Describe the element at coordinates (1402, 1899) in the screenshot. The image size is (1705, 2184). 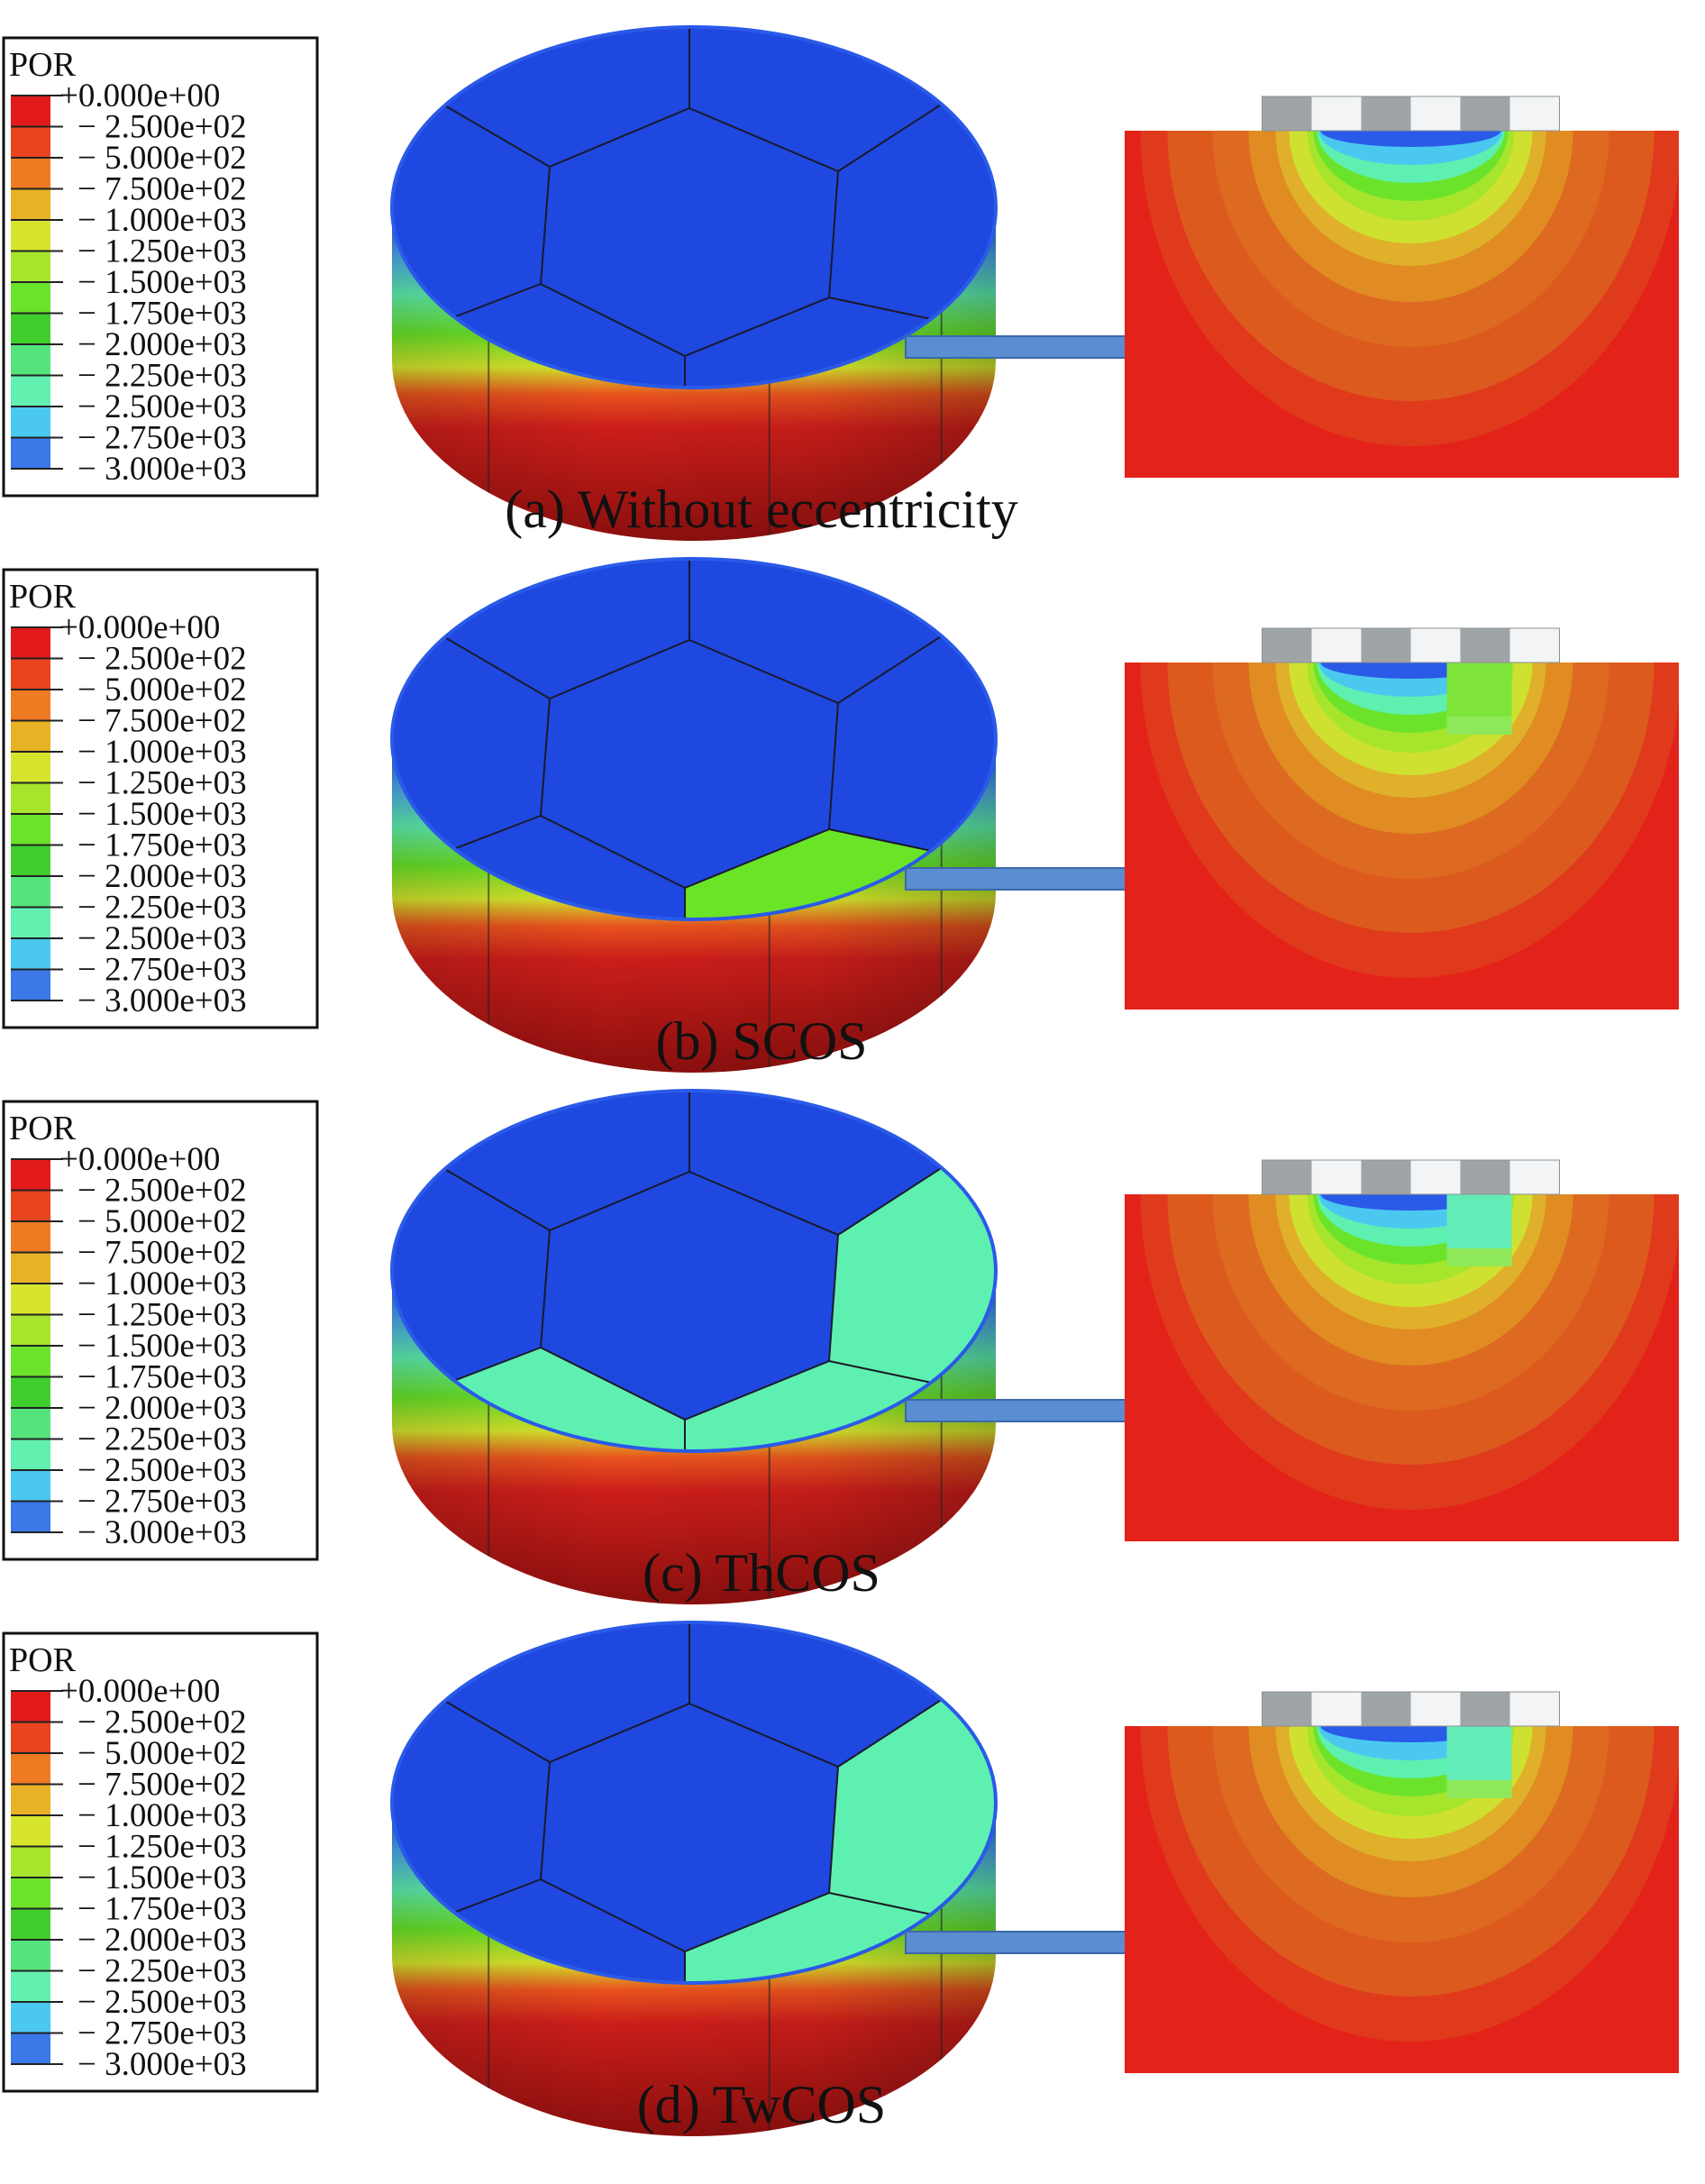
I see `pressure-field` at that location.